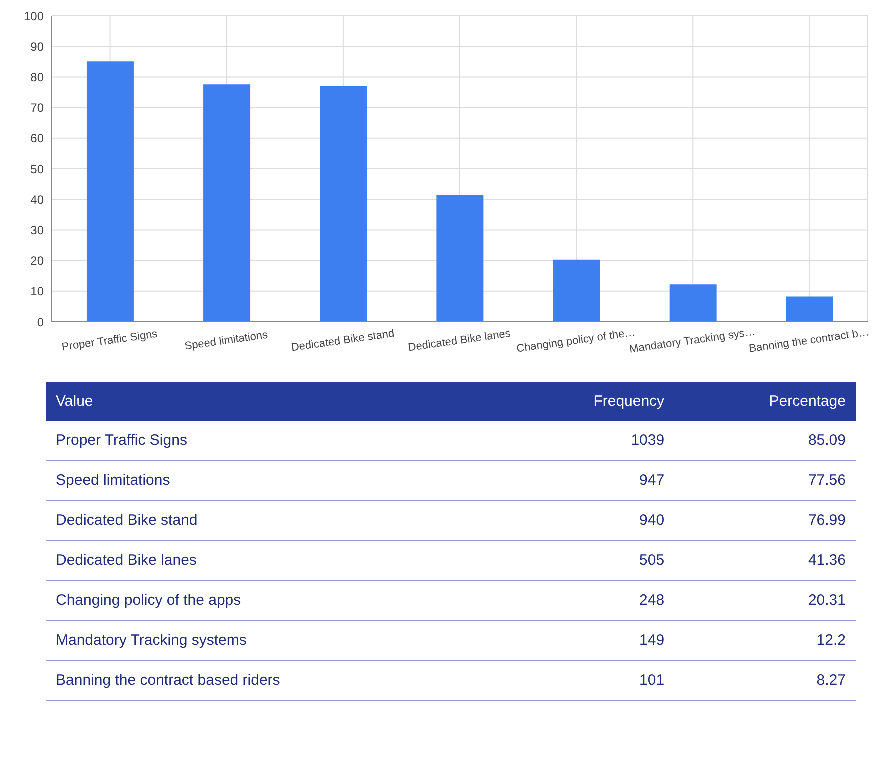 This screenshot has height=776, width=883. What do you see at coordinates (37, 169) in the screenshot?
I see `y-tick-label: 50` at bounding box center [37, 169].